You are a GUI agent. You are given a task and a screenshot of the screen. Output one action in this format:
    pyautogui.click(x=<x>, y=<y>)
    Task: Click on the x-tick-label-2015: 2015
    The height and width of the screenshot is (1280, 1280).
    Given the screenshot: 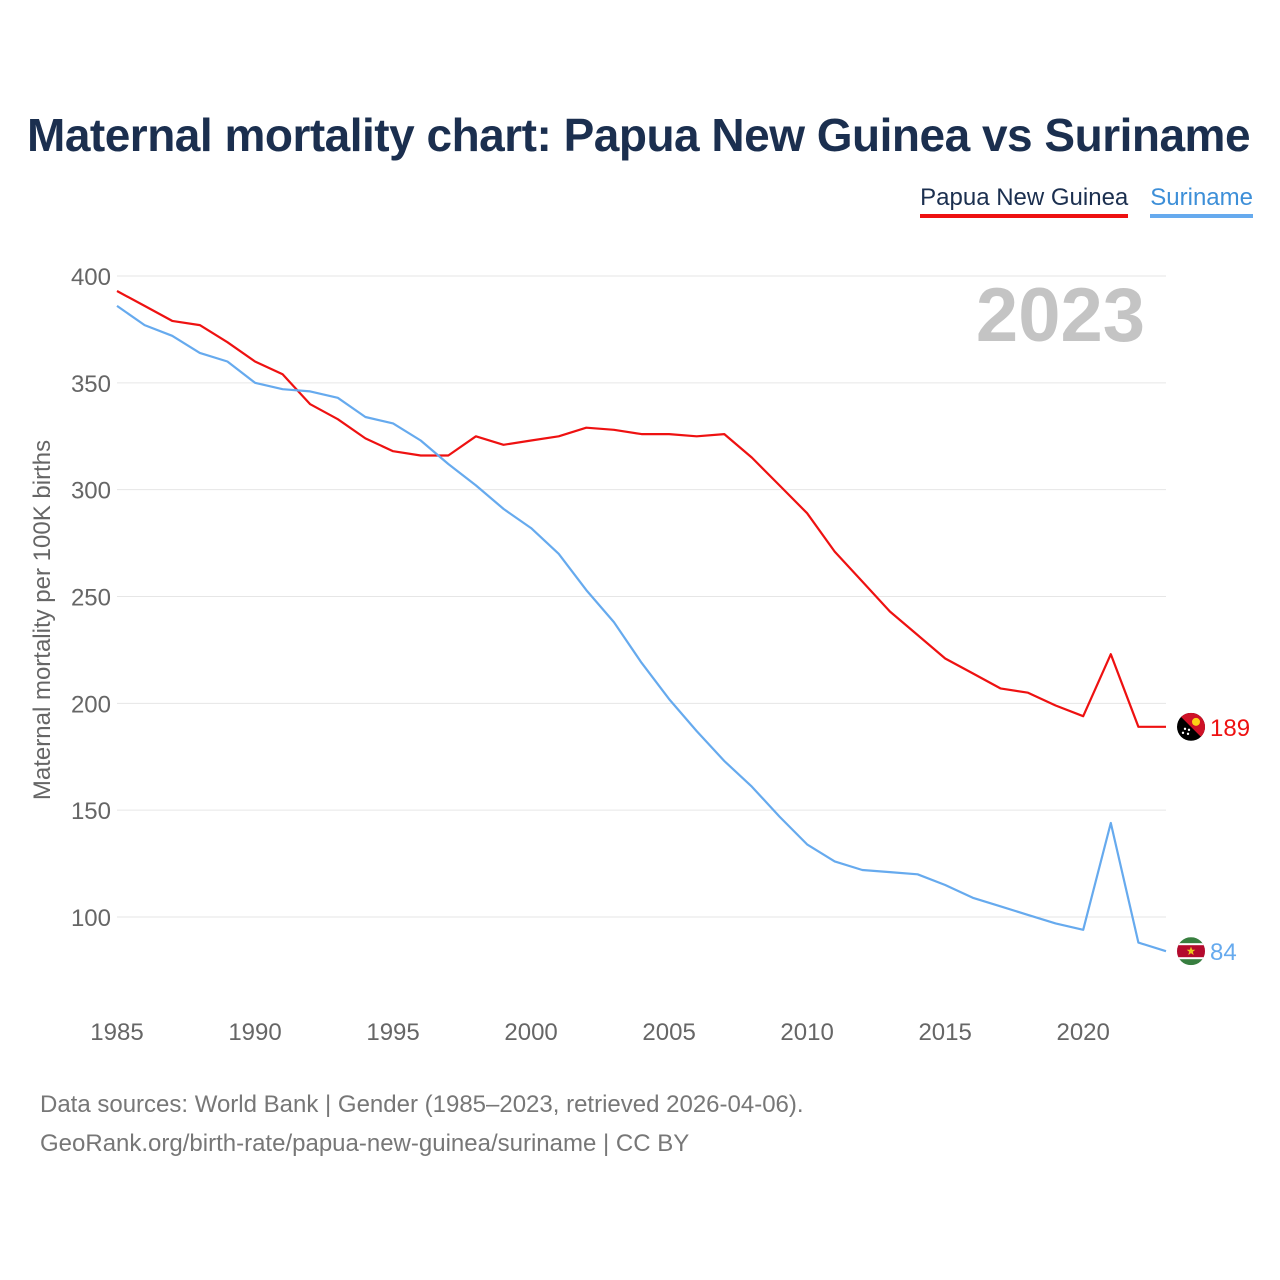 What is the action you would take?
    pyautogui.click(x=944, y=1032)
    